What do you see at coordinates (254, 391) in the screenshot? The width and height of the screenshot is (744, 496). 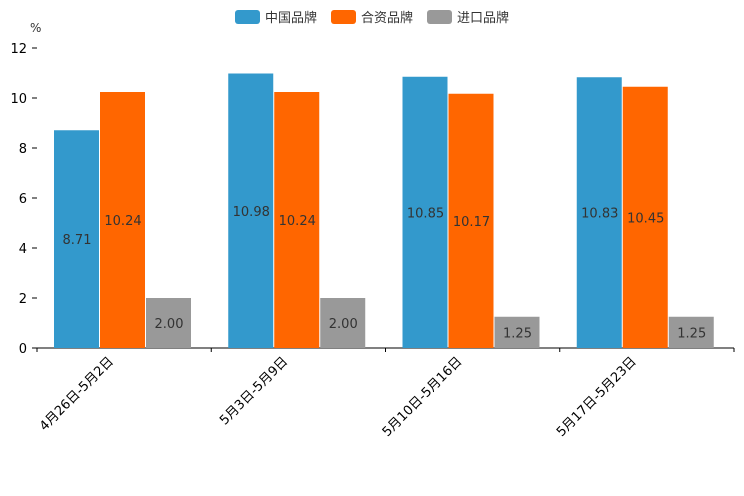 I see `x-tick-label: 5月3日-5月9日` at bounding box center [254, 391].